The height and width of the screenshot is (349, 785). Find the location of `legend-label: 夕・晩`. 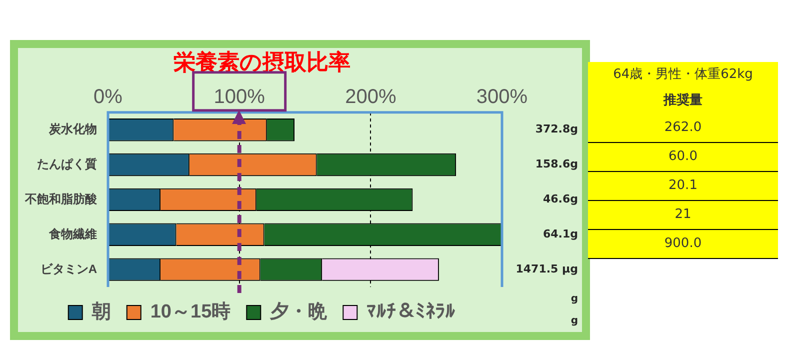

legend-label: 夕・晩 is located at coordinates (298, 312).